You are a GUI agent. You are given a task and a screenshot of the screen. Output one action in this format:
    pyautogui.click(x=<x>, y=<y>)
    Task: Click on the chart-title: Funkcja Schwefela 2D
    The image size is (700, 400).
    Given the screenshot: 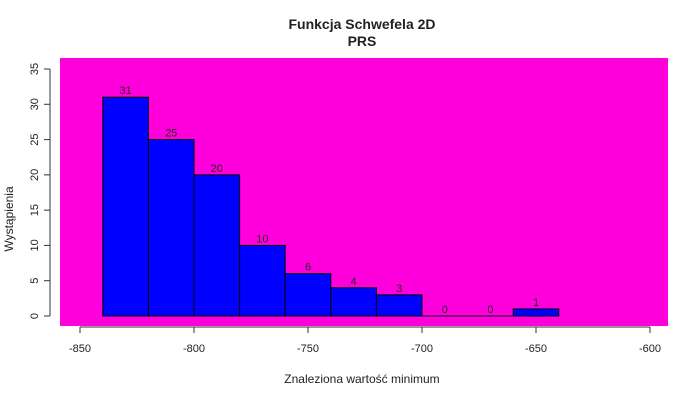 What is the action you would take?
    pyautogui.click(x=361, y=24)
    